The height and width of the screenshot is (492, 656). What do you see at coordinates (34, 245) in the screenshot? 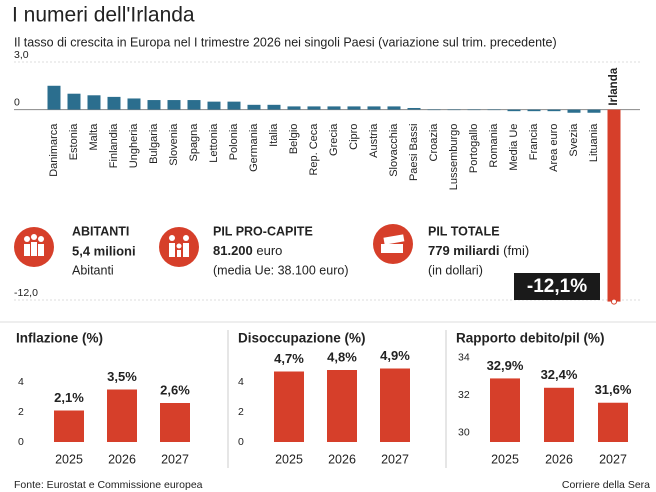
I see `icon-people` at bounding box center [34, 245].